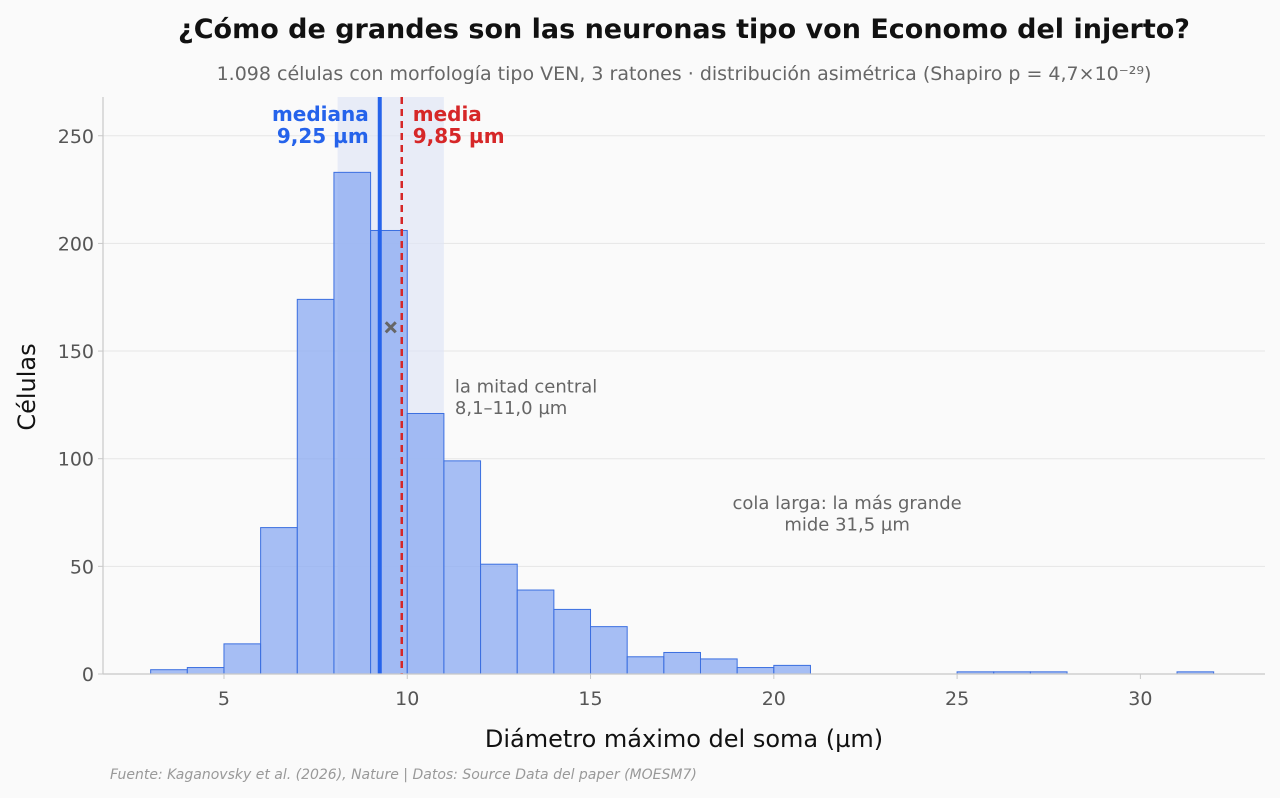  Describe the element at coordinates (76, 244) in the screenshot. I see `y-tick-label: 200` at that location.